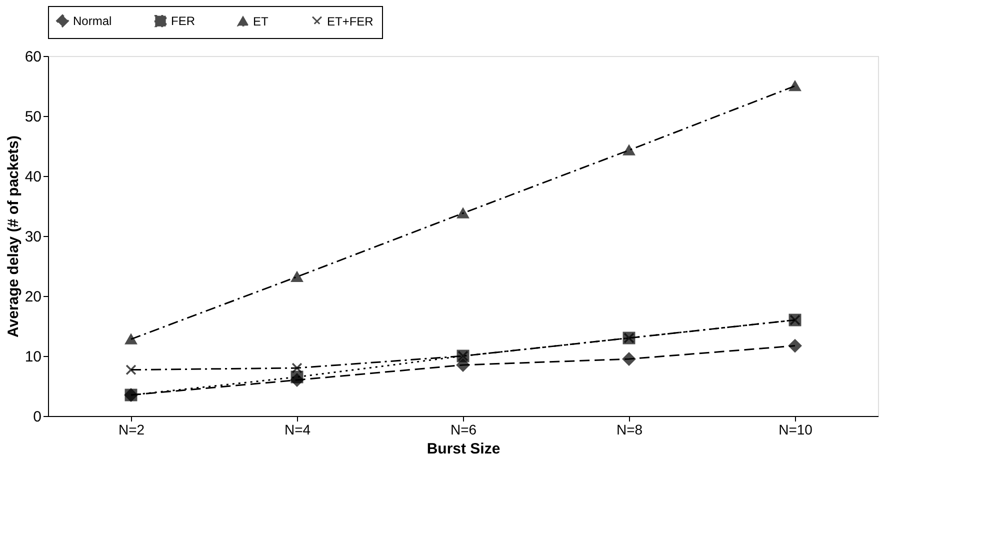 This screenshot has width=993, height=557. Describe the element at coordinates (350, 21) in the screenshot. I see `legend-label: ET+FER` at that location.